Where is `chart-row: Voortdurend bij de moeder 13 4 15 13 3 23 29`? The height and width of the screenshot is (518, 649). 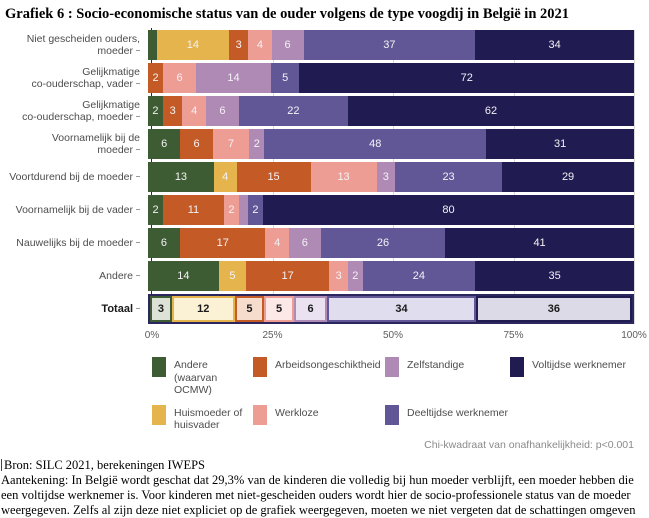 chart-row: Voortdurend bij de moeder 13 4 15 13 3 23 29 is located at coordinates (324, 177).